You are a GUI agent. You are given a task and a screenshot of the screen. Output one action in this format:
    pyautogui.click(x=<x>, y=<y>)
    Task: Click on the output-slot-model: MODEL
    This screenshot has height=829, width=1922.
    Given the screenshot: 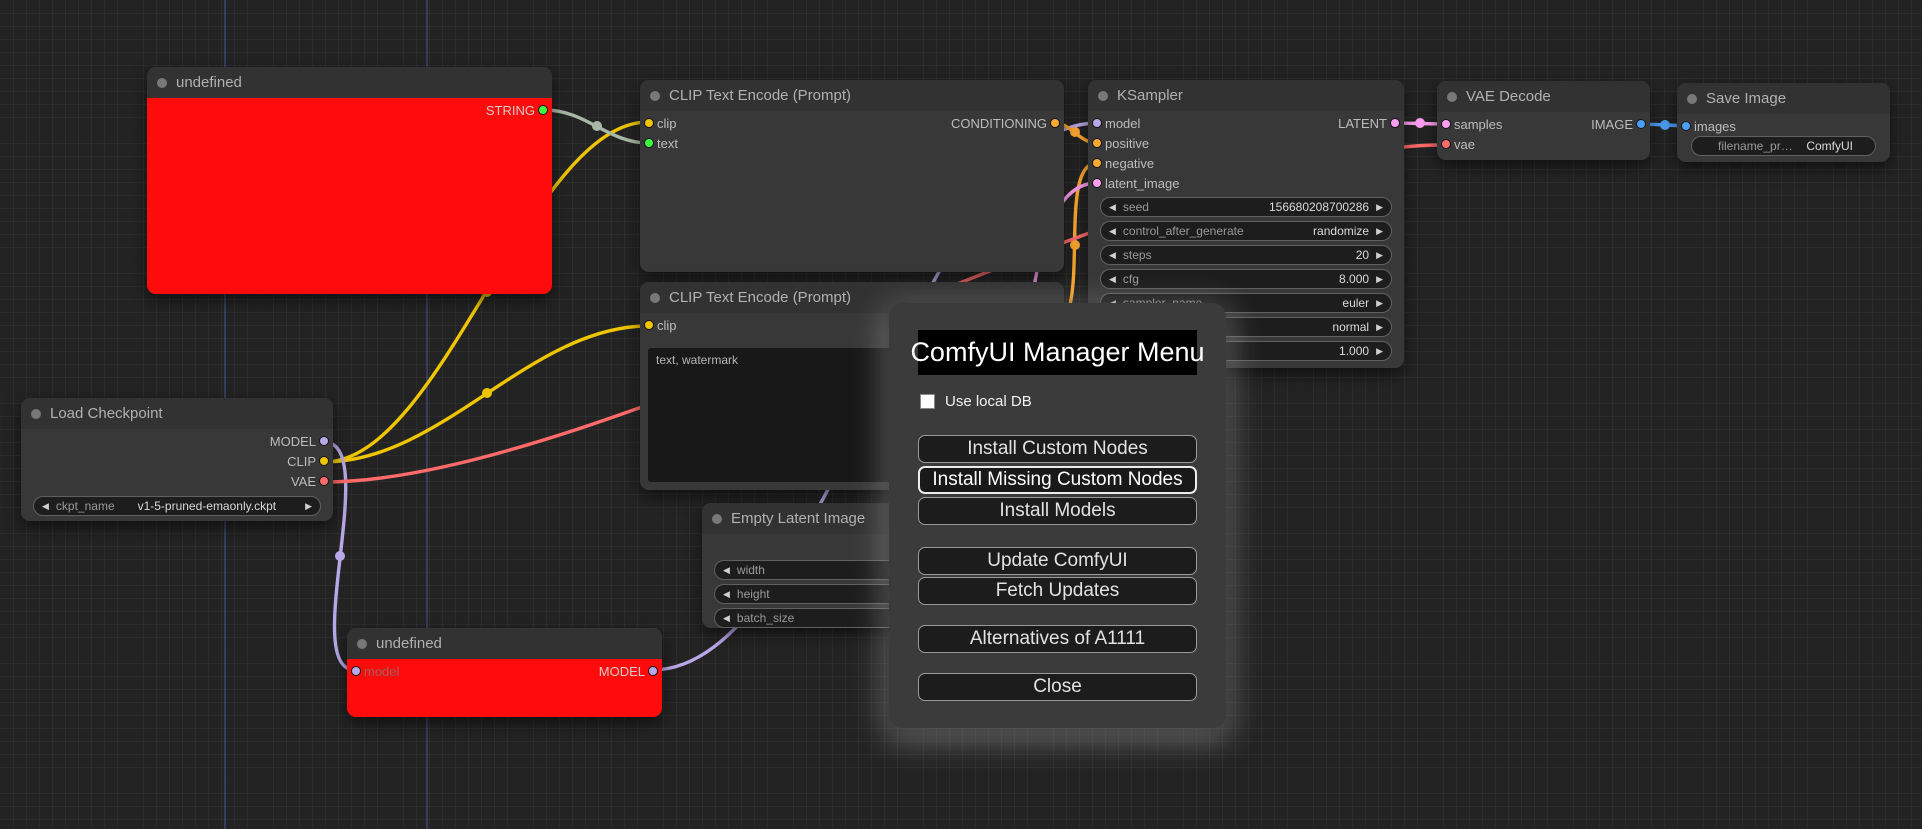 What is the action you would take?
    pyautogui.click(x=177, y=441)
    